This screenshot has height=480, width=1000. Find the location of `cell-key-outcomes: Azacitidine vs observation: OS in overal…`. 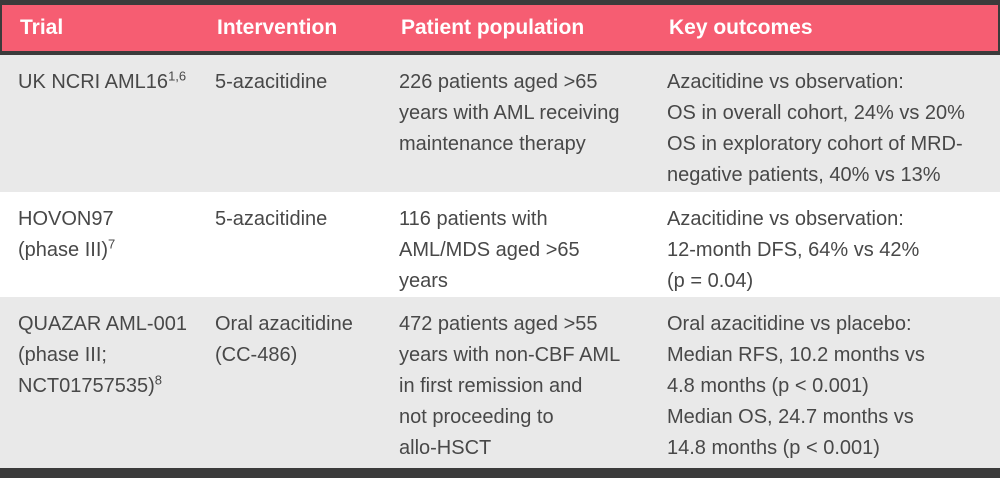

cell-key-outcomes: Azacitidine vs observation: OS in overal… is located at coordinates (816, 128).